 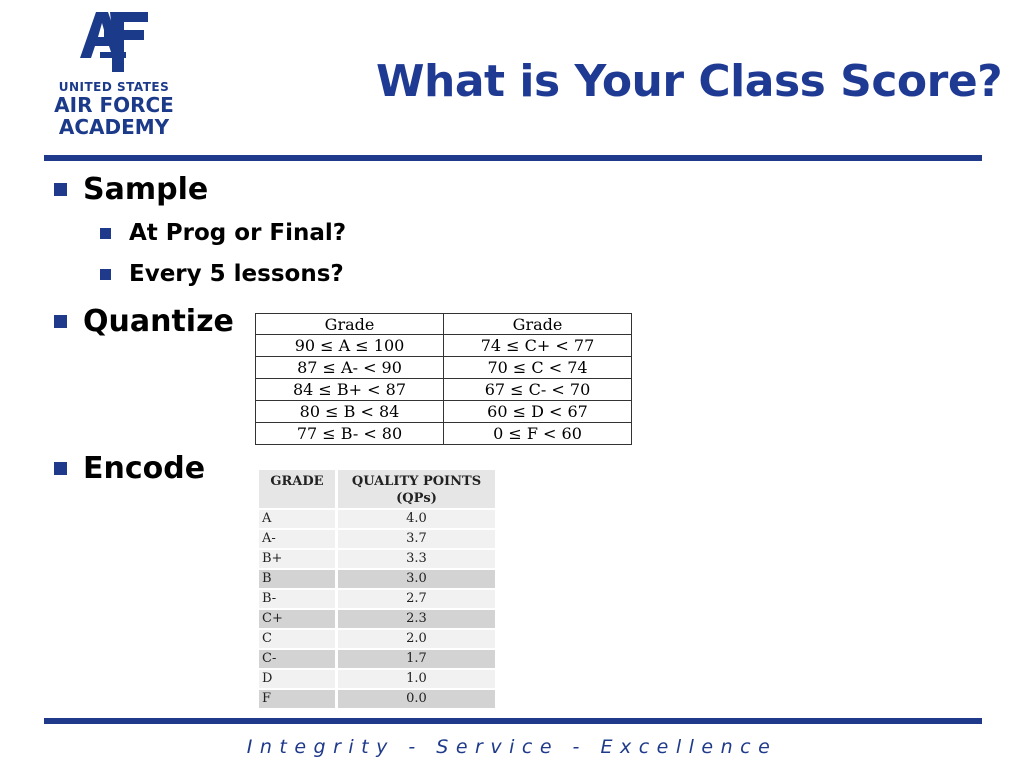 What do you see at coordinates (298, 579) in the screenshot?
I see `qp-grade-cell: B` at bounding box center [298, 579].